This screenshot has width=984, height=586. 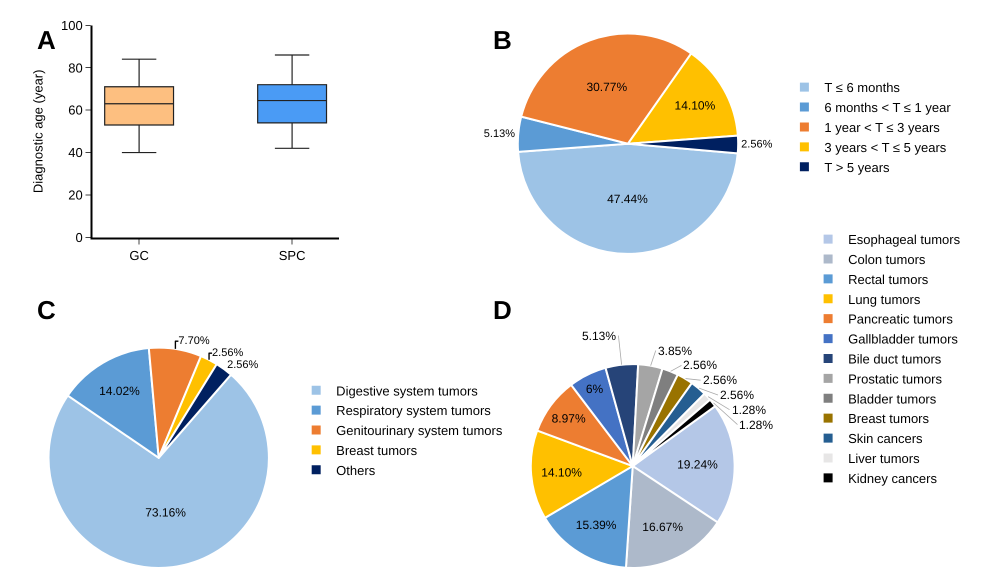 I want to click on legend-label: Gallbladder tumors, so click(x=903, y=339).